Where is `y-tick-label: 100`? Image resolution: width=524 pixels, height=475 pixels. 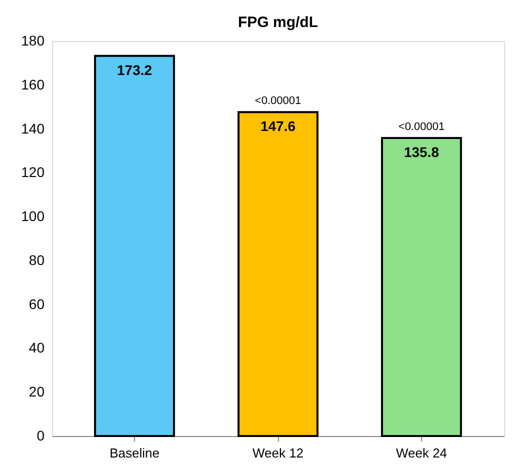 y-tick-label: 100 is located at coordinates (33, 216).